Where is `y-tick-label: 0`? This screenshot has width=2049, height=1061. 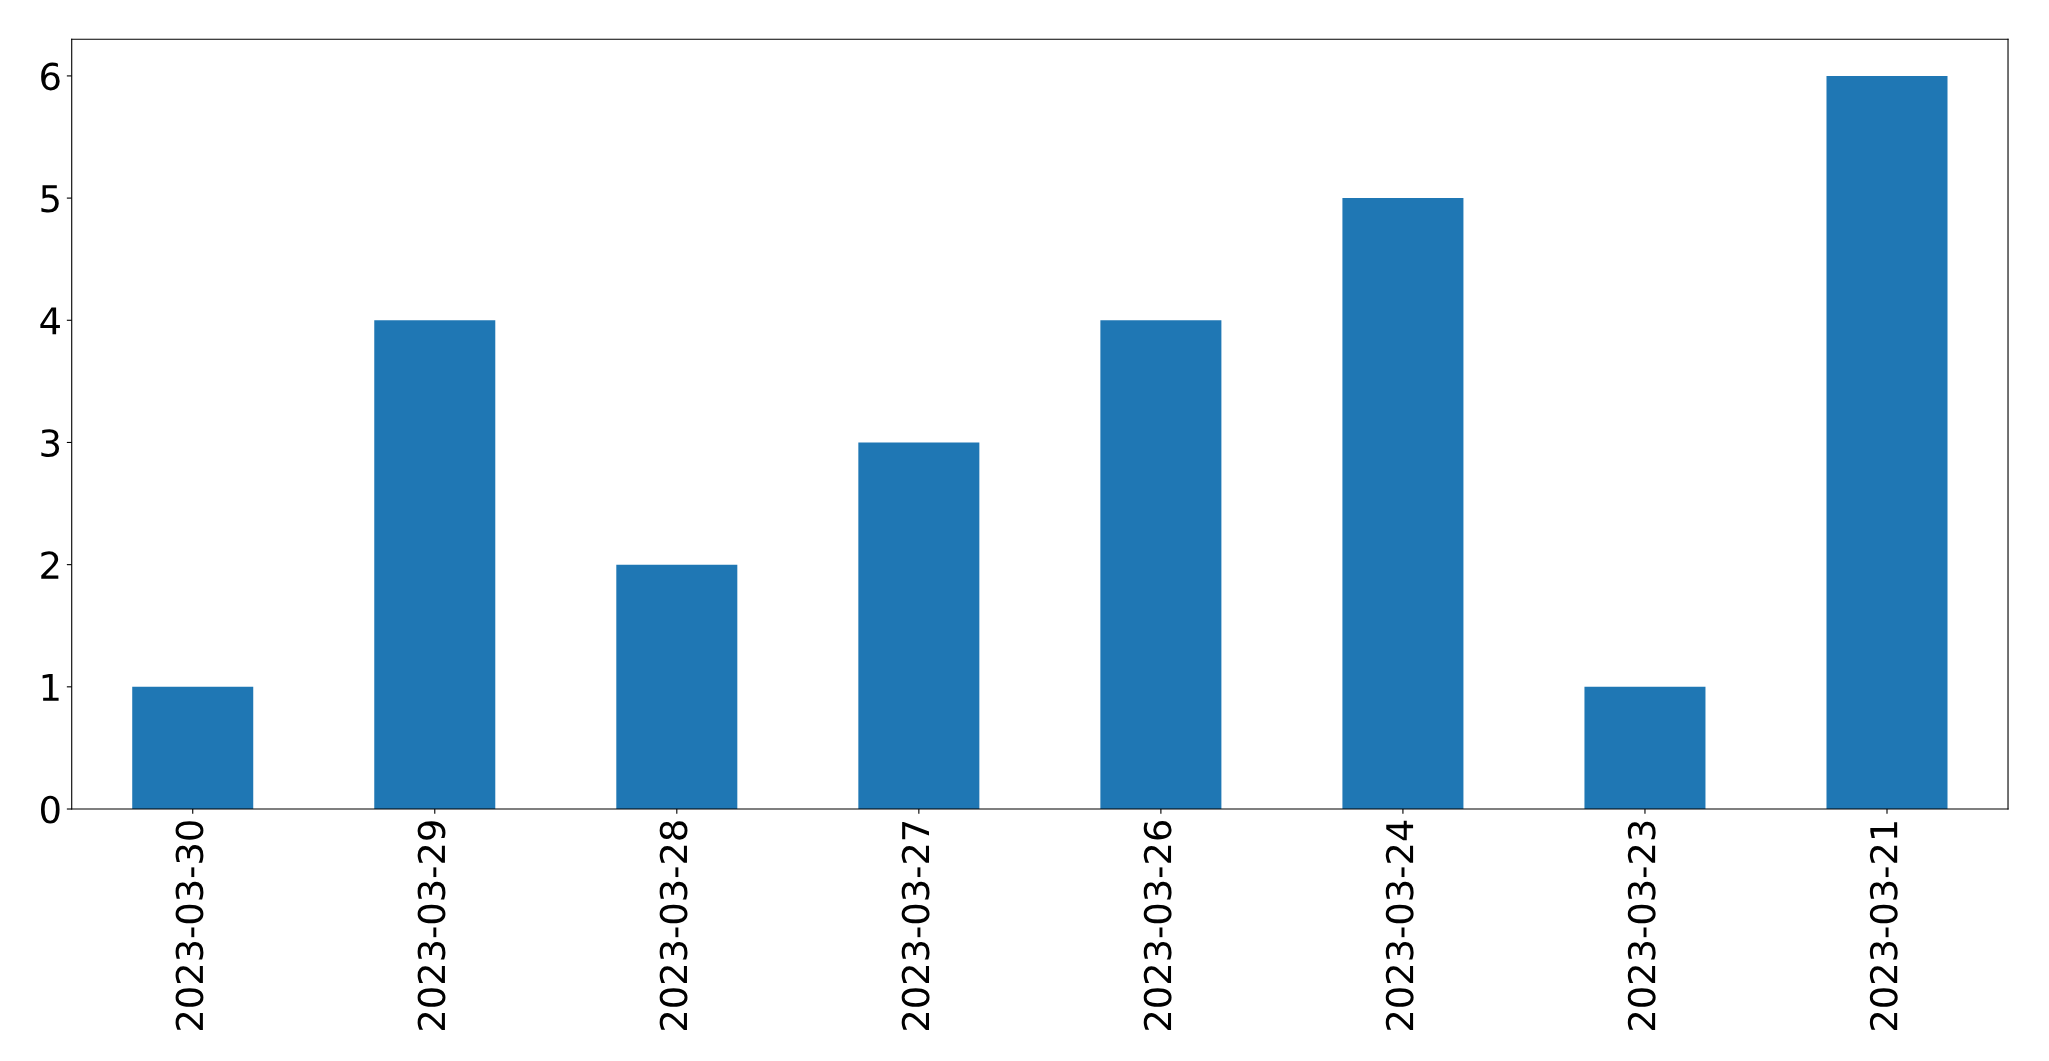 y-tick-label: 0 is located at coordinates (50, 809).